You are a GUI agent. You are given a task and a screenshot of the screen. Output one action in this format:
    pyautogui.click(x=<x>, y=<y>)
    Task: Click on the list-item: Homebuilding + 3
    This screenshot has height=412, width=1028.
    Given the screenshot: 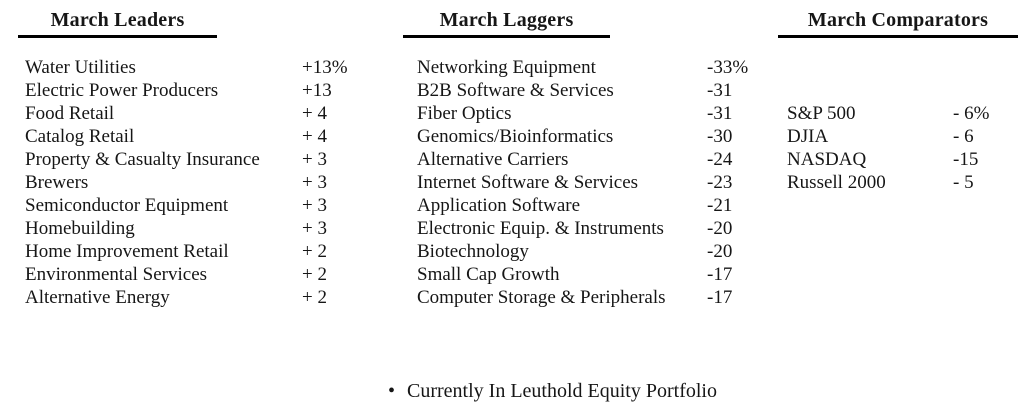 What is the action you would take?
    pyautogui.click(x=186, y=228)
    